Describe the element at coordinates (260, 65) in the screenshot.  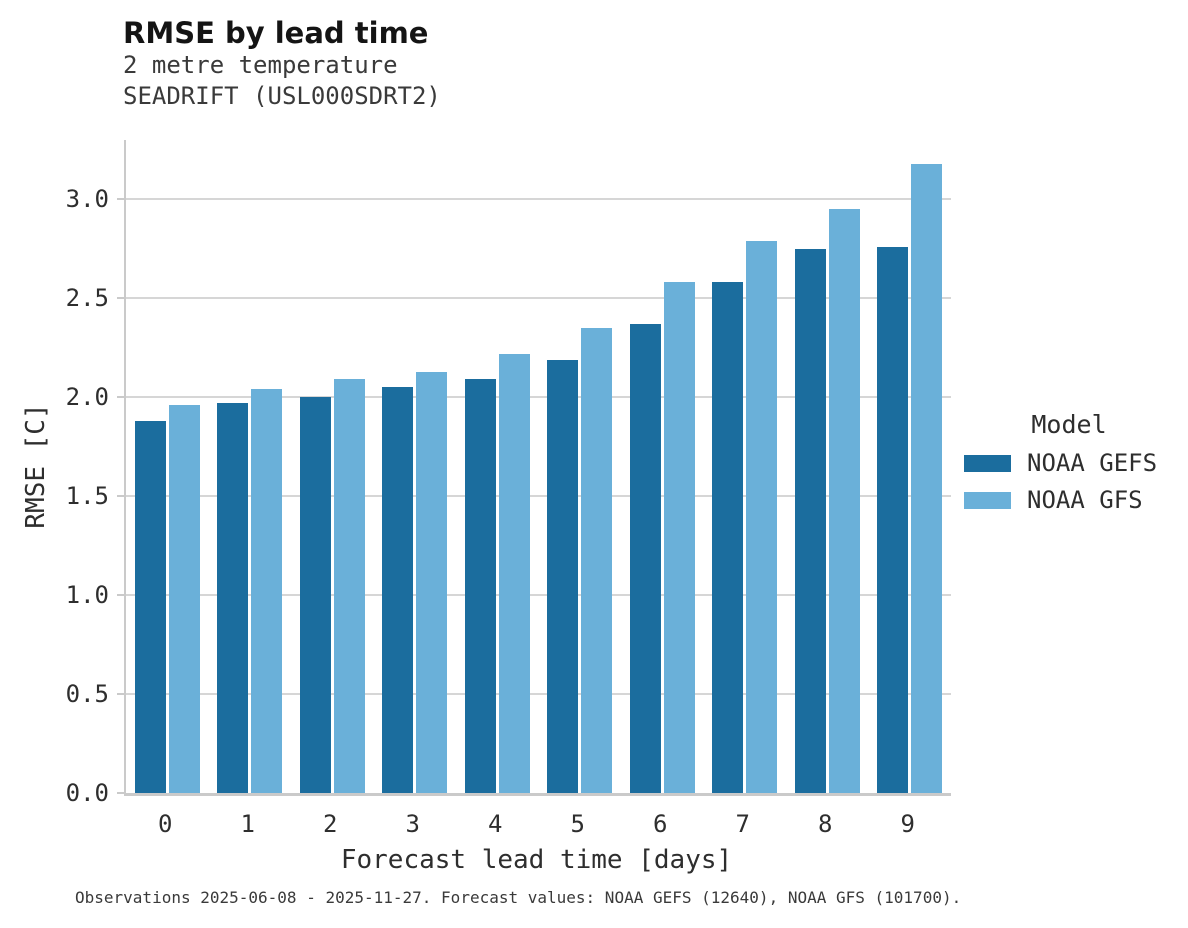
I see `chart-subtitle-variable: 2 metre temperature` at that location.